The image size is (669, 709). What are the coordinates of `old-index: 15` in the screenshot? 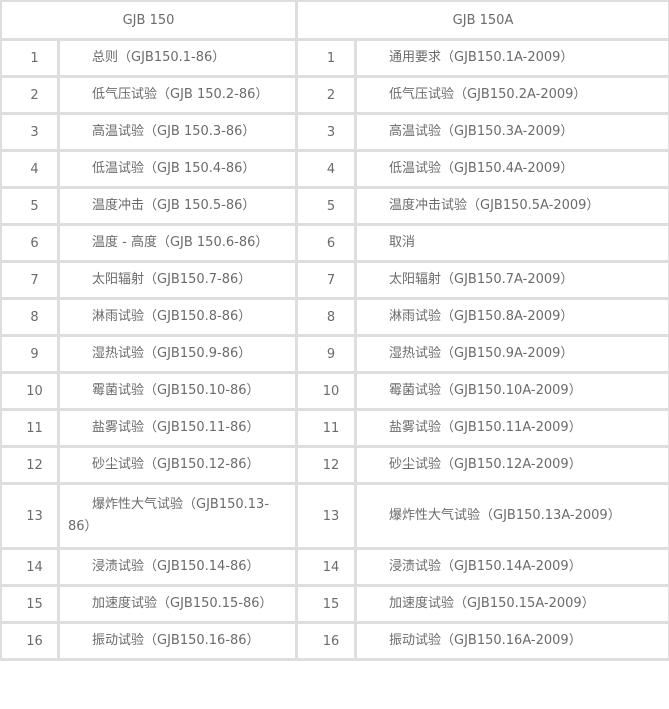 It's located at (30, 604).